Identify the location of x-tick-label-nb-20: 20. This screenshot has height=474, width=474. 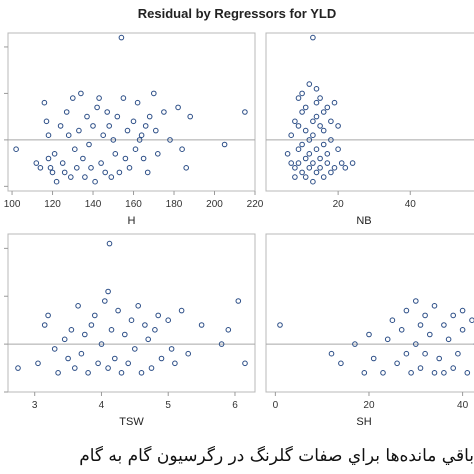
(339, 204).